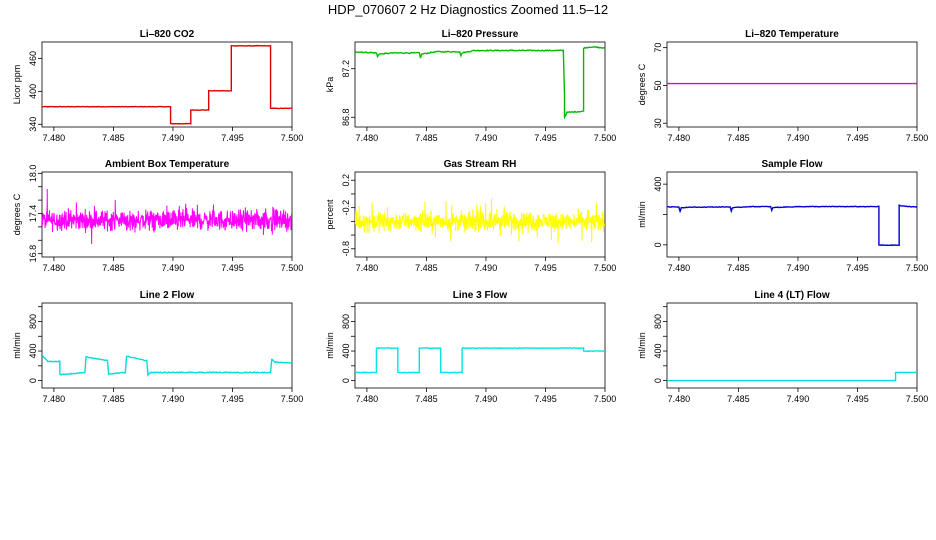 The image size is (936, 540). Describe the element at coordinates (17, 85) in the screenshot. I see `y-axis-label: Licor ppm` at that location.